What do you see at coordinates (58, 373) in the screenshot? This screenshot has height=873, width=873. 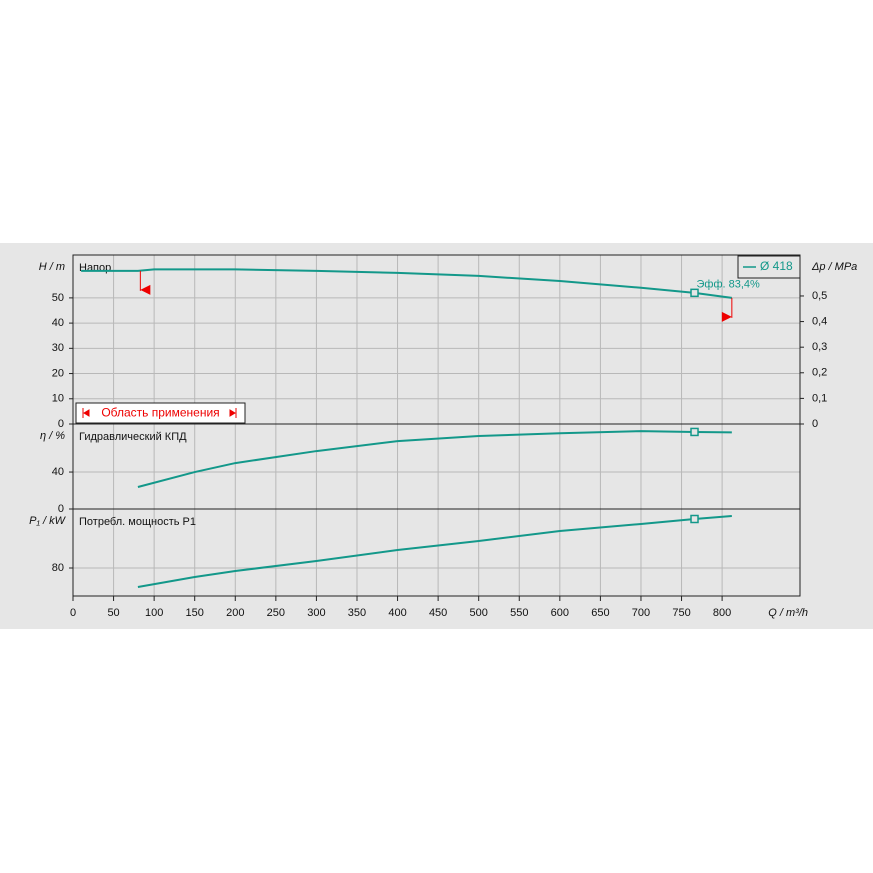 I see `y-tick-label: 20` at bounding box center [58, 373].